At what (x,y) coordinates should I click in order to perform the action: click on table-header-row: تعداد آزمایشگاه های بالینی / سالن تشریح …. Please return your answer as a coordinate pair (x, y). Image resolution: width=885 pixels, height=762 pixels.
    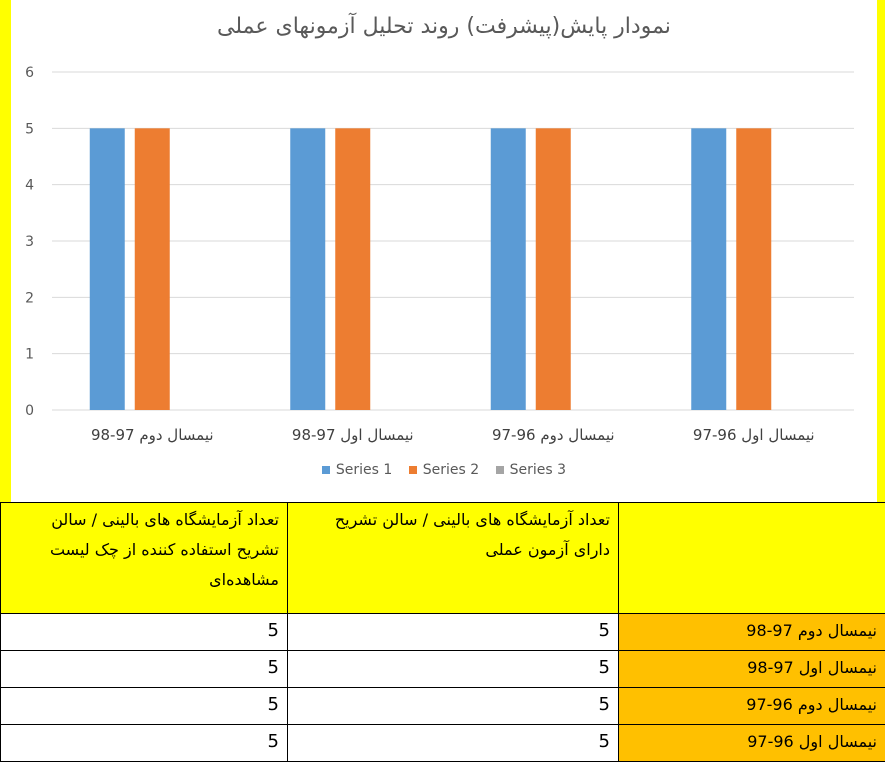
    Looking at the image, I should click on (443, 558).